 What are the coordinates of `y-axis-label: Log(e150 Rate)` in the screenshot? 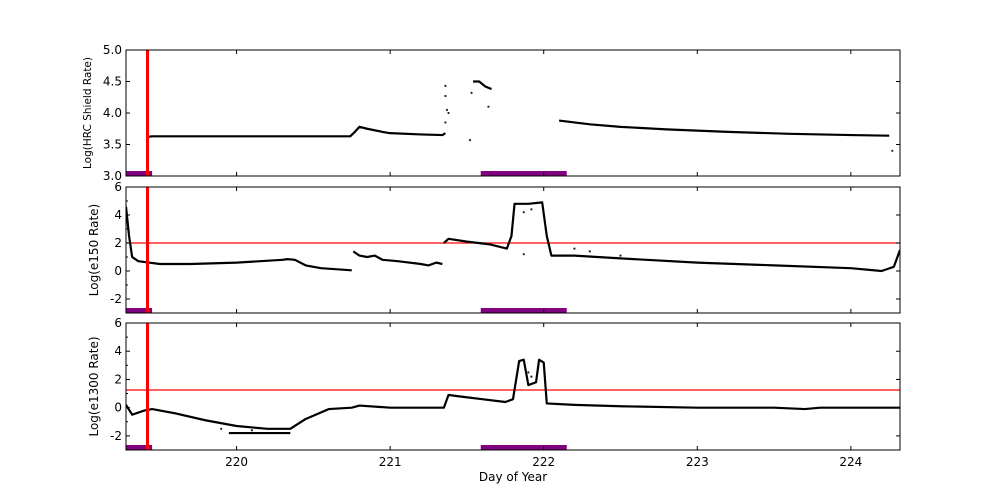 It's located at (94, 250).